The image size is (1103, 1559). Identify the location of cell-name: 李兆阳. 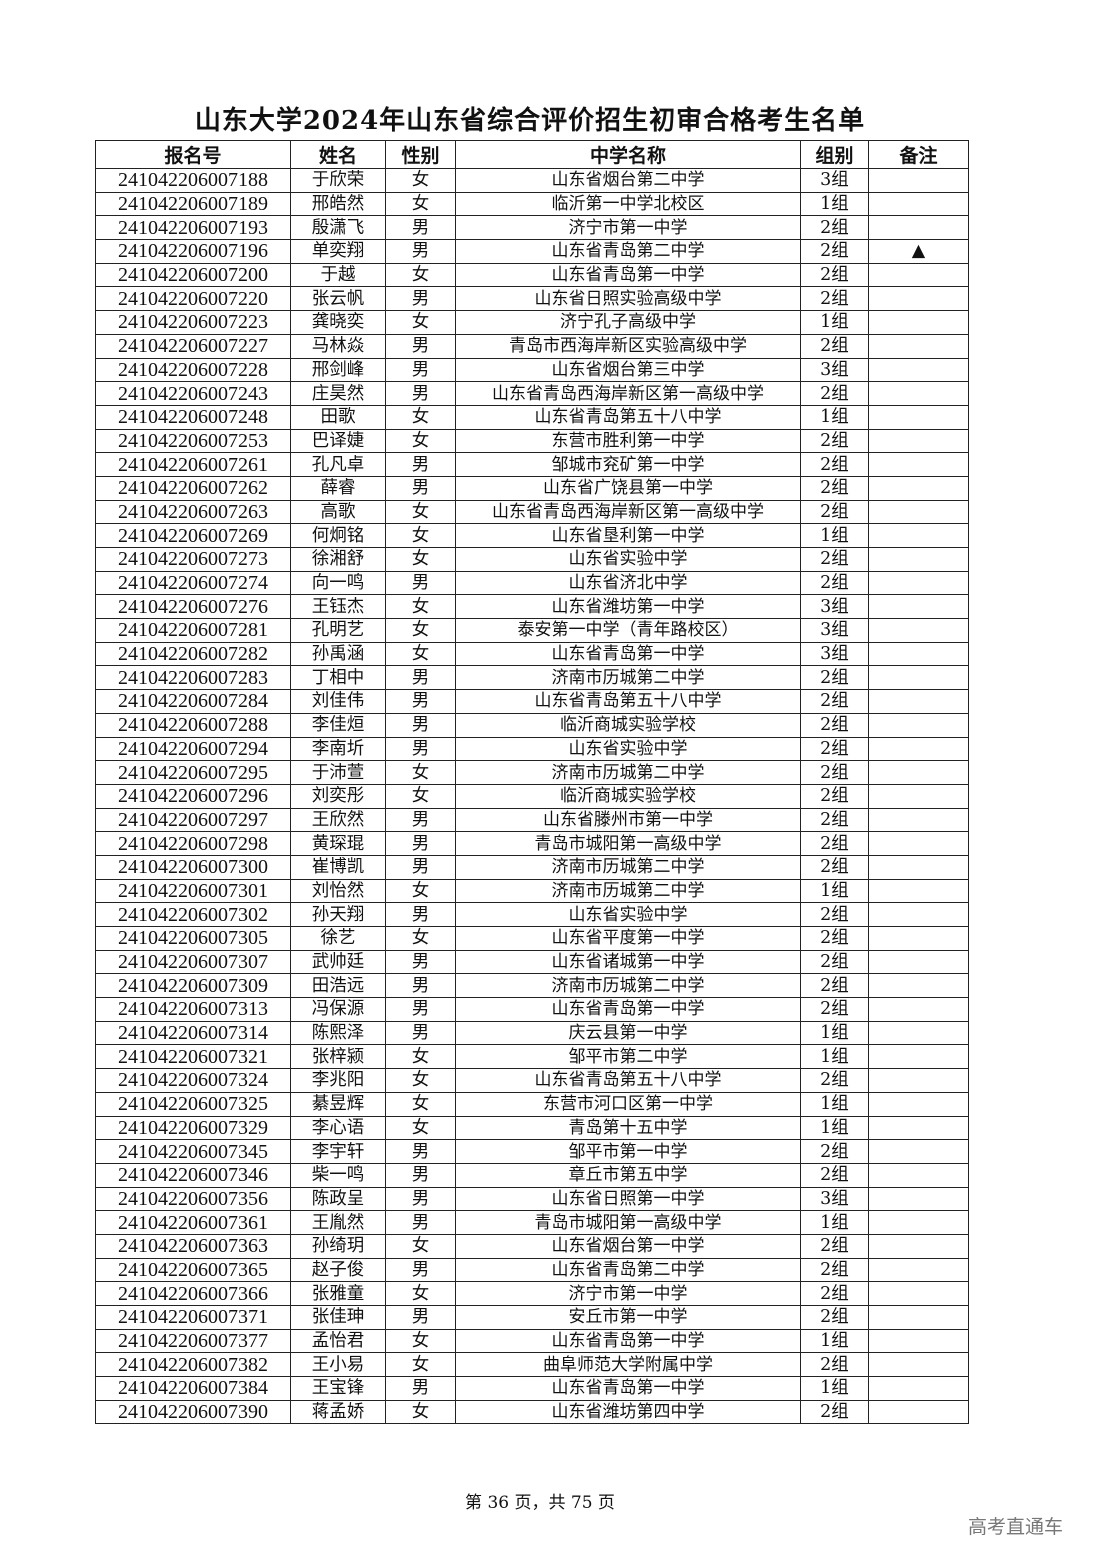
(338, 1080).